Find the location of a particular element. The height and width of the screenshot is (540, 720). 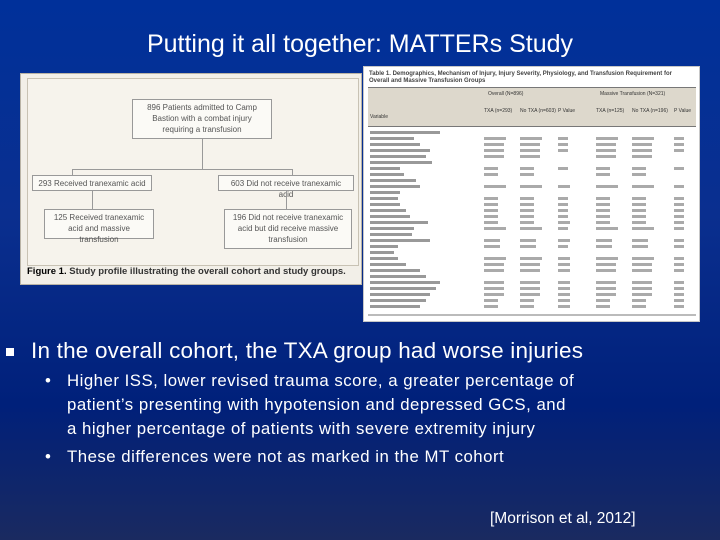

flow-box-txa: 293 Received tranexamic acid is located at coordinates (92, 183).